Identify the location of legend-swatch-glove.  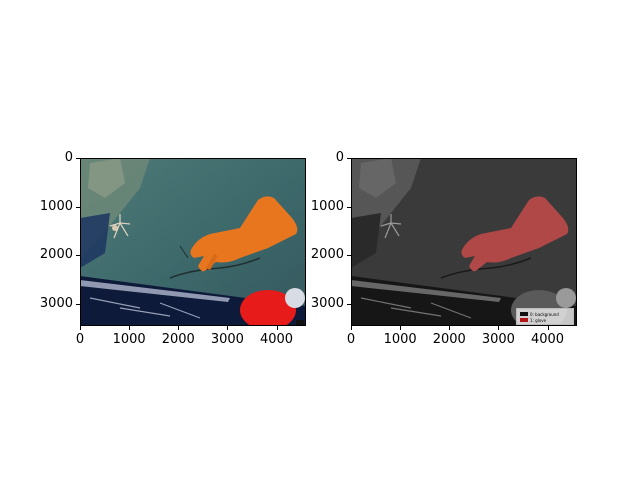
(524, 320).